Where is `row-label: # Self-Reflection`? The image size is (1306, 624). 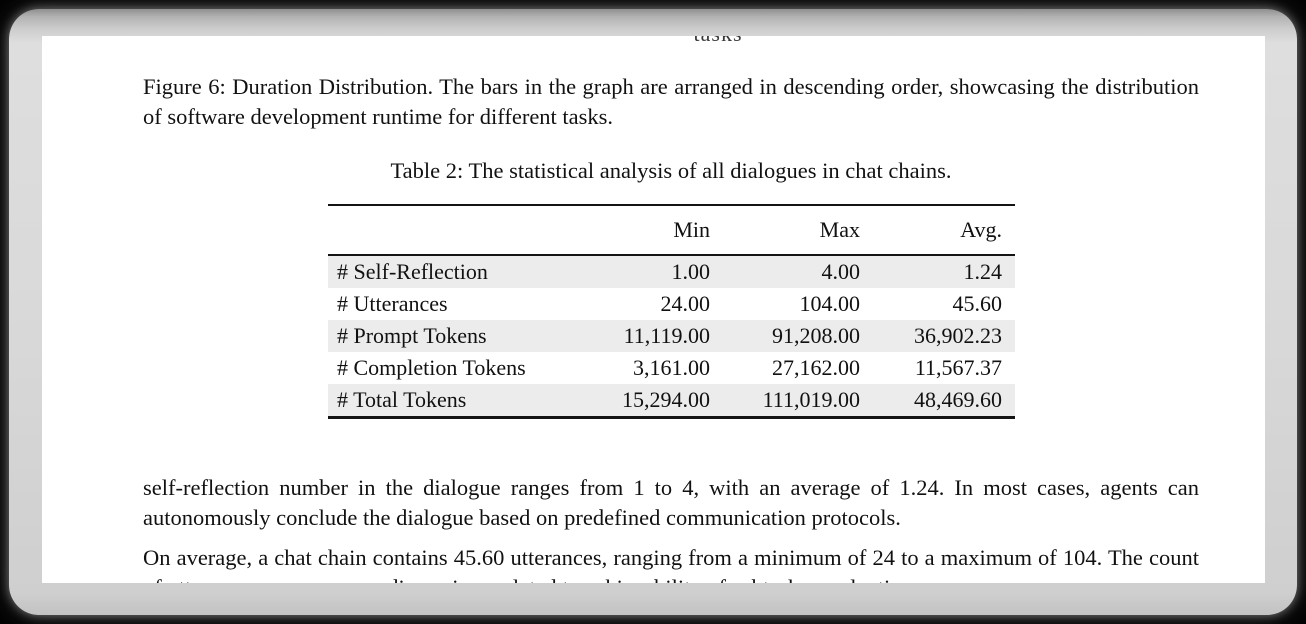 row-label: # Self-Reflection is located at coordinates (412, 271).